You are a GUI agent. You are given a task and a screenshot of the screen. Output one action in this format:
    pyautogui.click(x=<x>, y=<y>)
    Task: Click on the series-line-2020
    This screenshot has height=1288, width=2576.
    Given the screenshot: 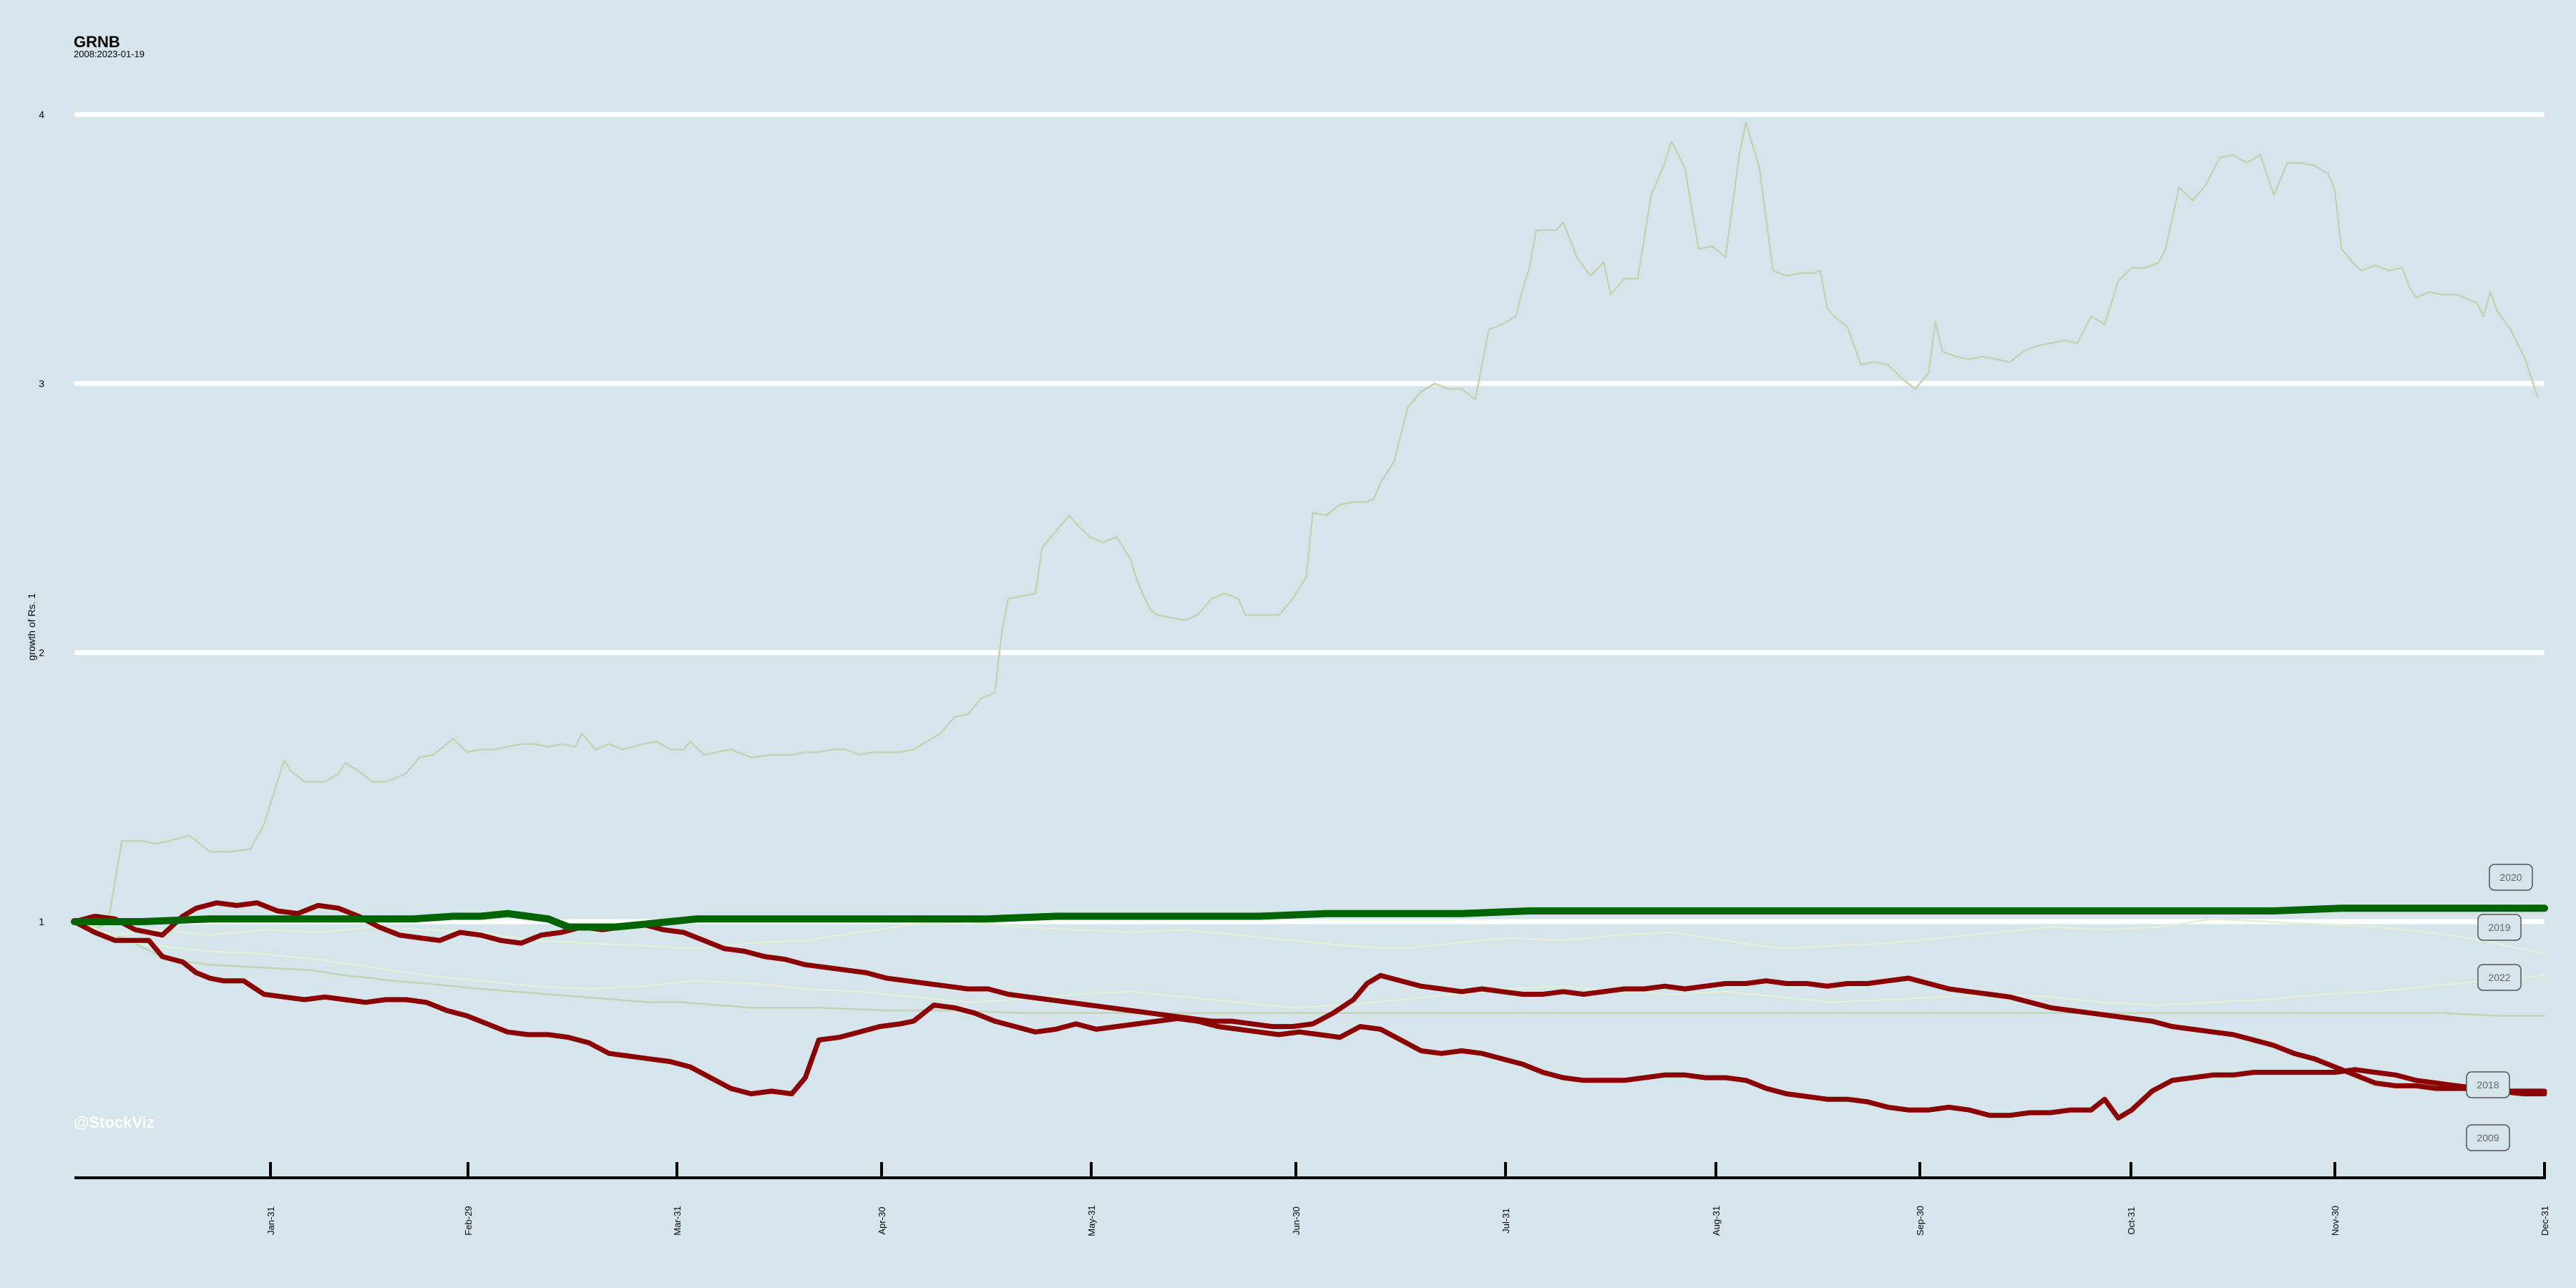 What is the action you would take?
    pyautogui.click(x=1309, y=917)
    